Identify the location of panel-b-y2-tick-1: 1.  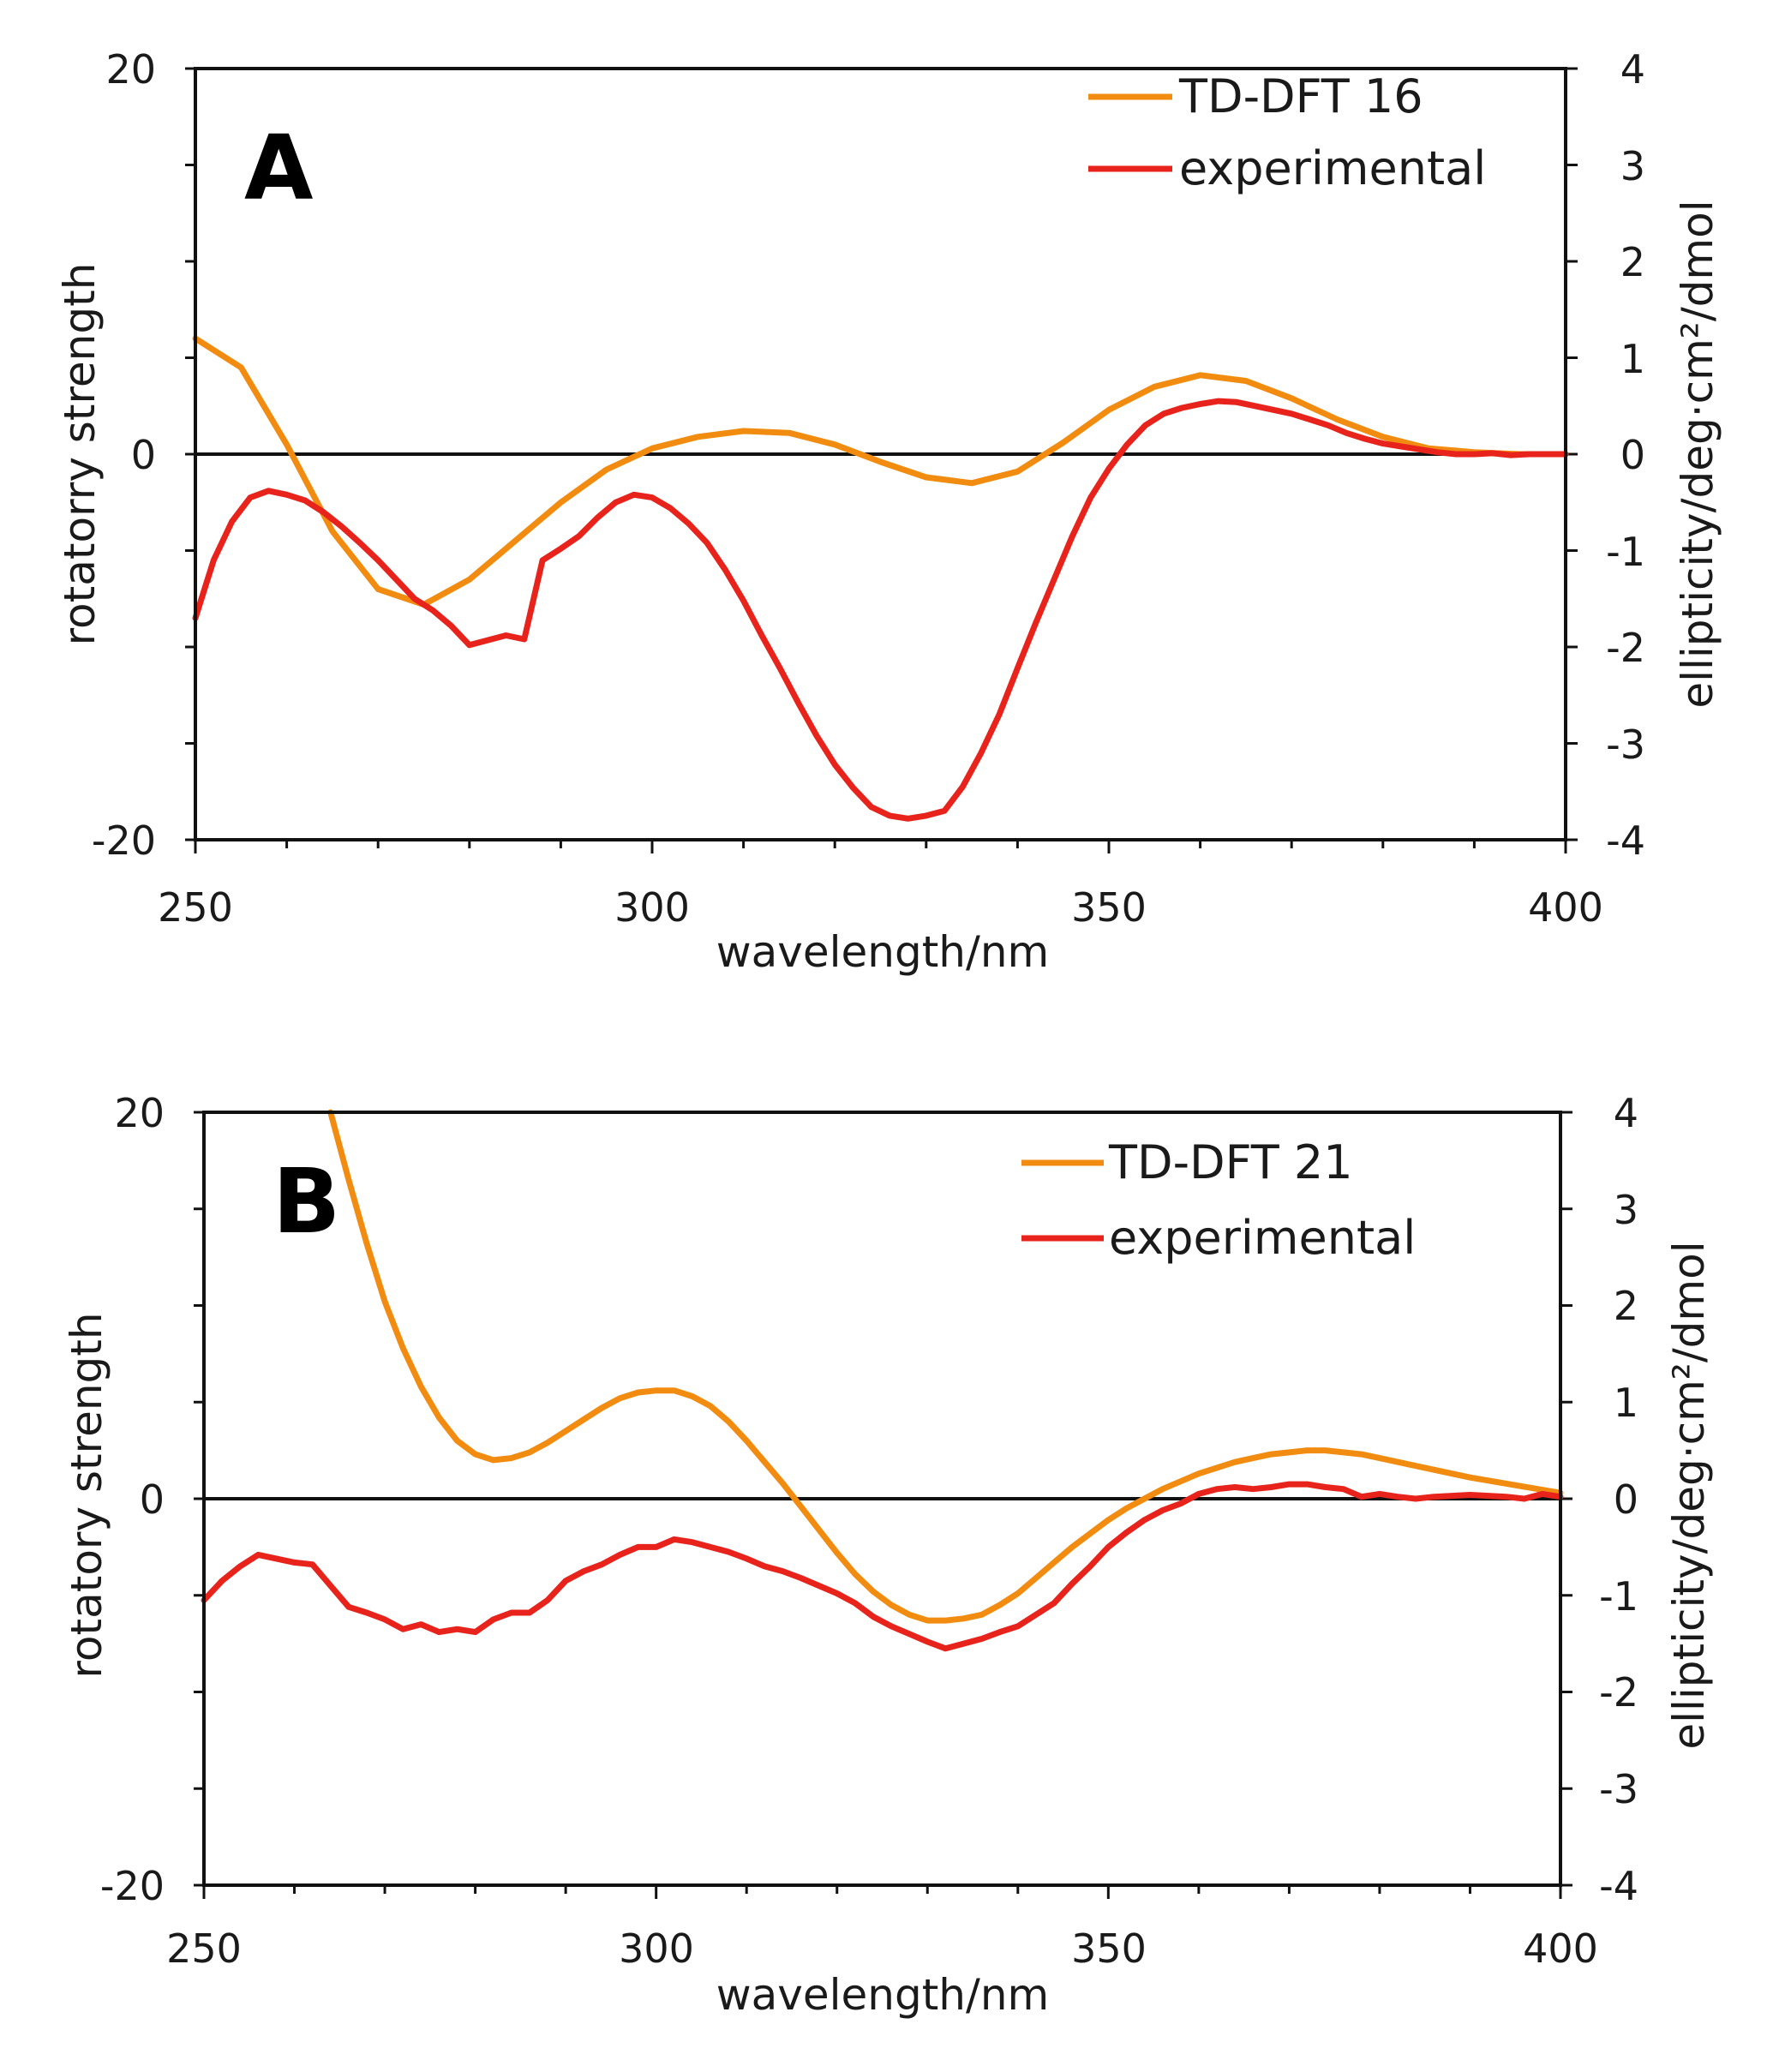
(1626, 1403).